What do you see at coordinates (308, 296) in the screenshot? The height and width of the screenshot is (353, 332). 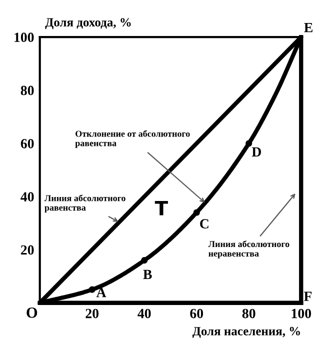 I see `text: F` at bounding box center [308, 296].